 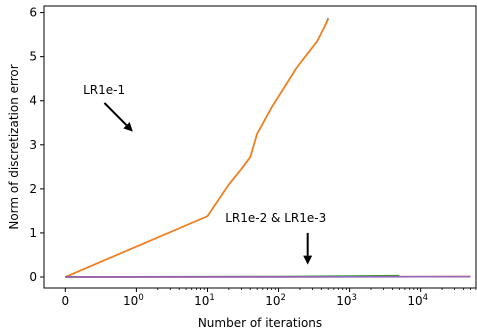 I want to click on x-tick-label: 10², so click(x=275, y=300).